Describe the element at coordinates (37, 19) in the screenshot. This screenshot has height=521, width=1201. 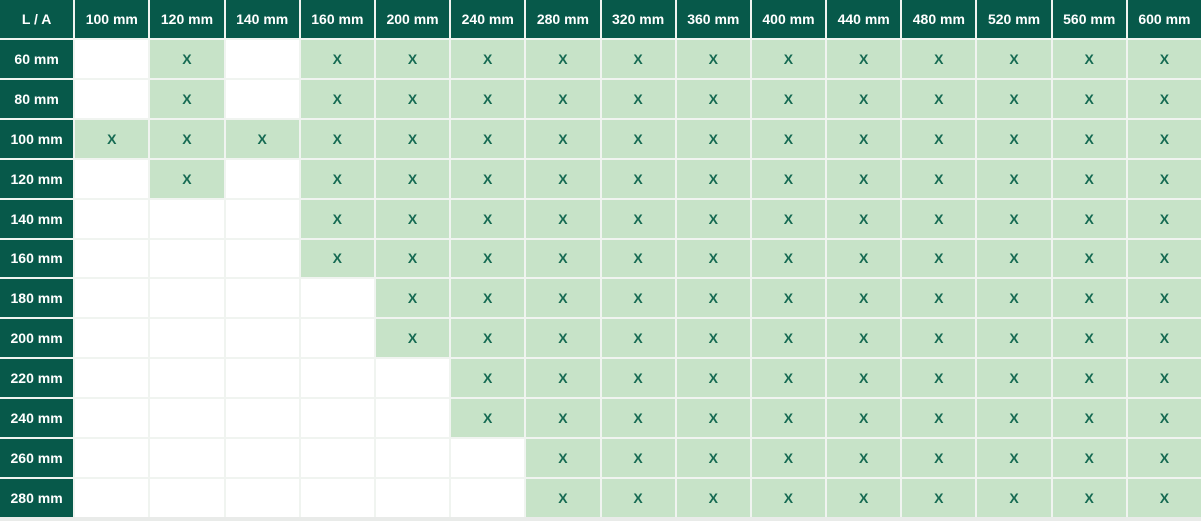
I see `corner-header-cell: L / A` at that location.